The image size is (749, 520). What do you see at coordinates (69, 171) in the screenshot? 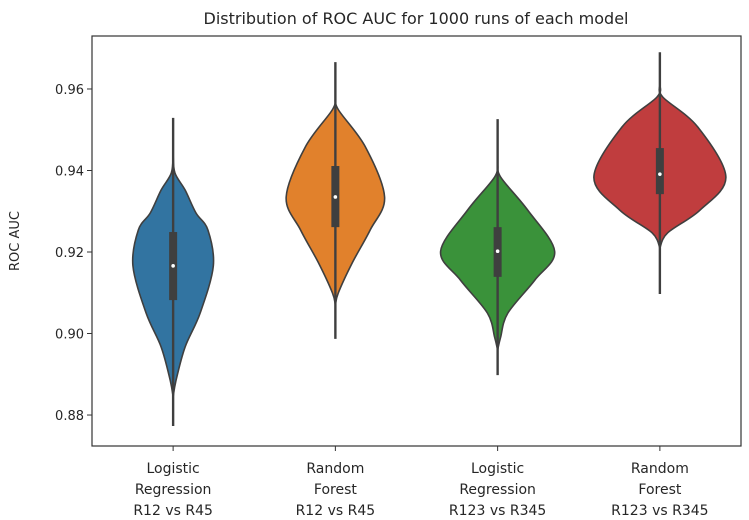
I see `y-tick-label: 0.94` at bounding box center [69, 171].